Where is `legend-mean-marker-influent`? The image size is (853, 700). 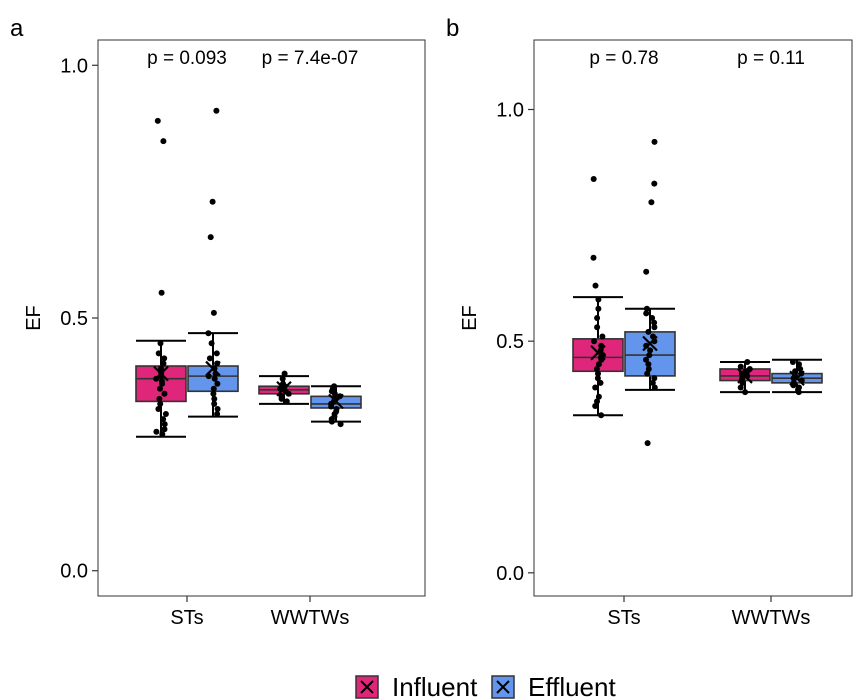 legend-mean-marker-influent is located at coordinates (367, 687).